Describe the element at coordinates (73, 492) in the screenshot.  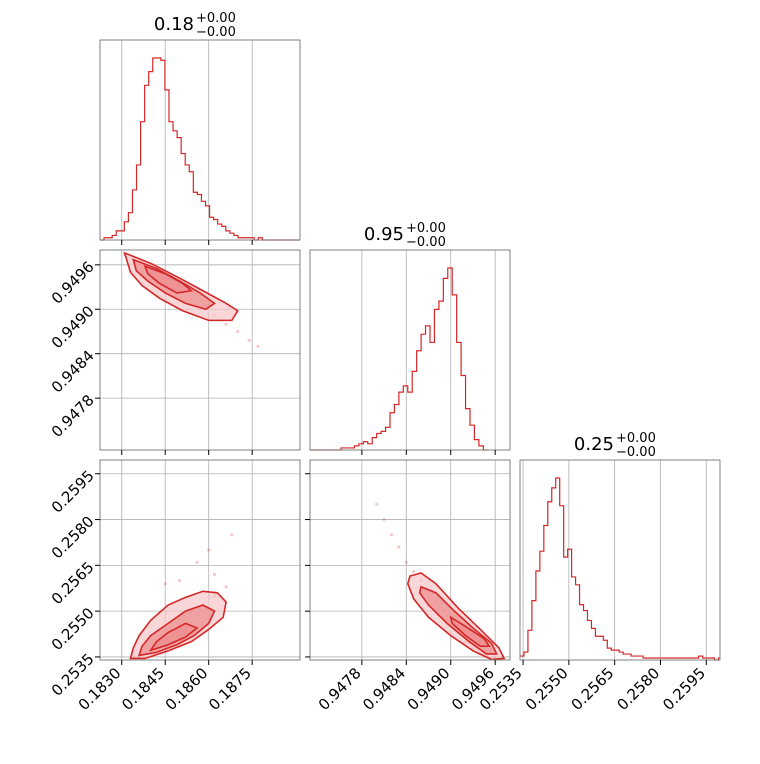
I see `y-tick-label: 0.2595` at that location.